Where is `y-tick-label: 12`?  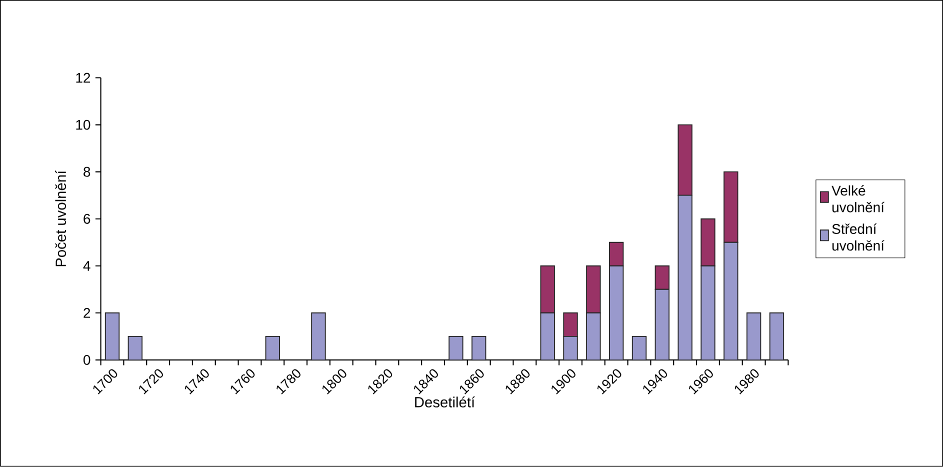 y-tick-label: 12 is located at coordinates (83, 78).